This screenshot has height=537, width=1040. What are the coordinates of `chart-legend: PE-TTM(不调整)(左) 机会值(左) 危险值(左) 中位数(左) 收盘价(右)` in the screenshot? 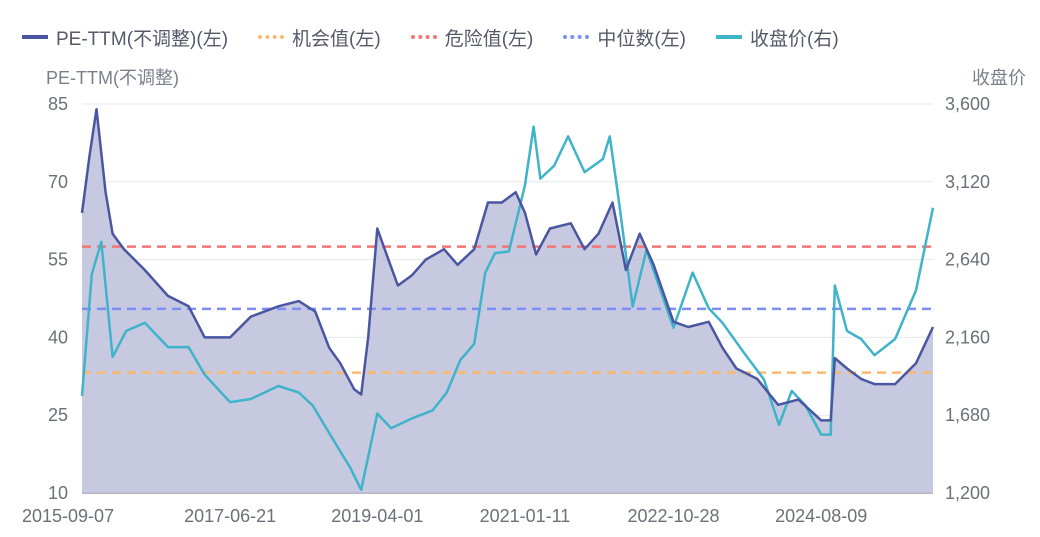 It's located at (445, 37).